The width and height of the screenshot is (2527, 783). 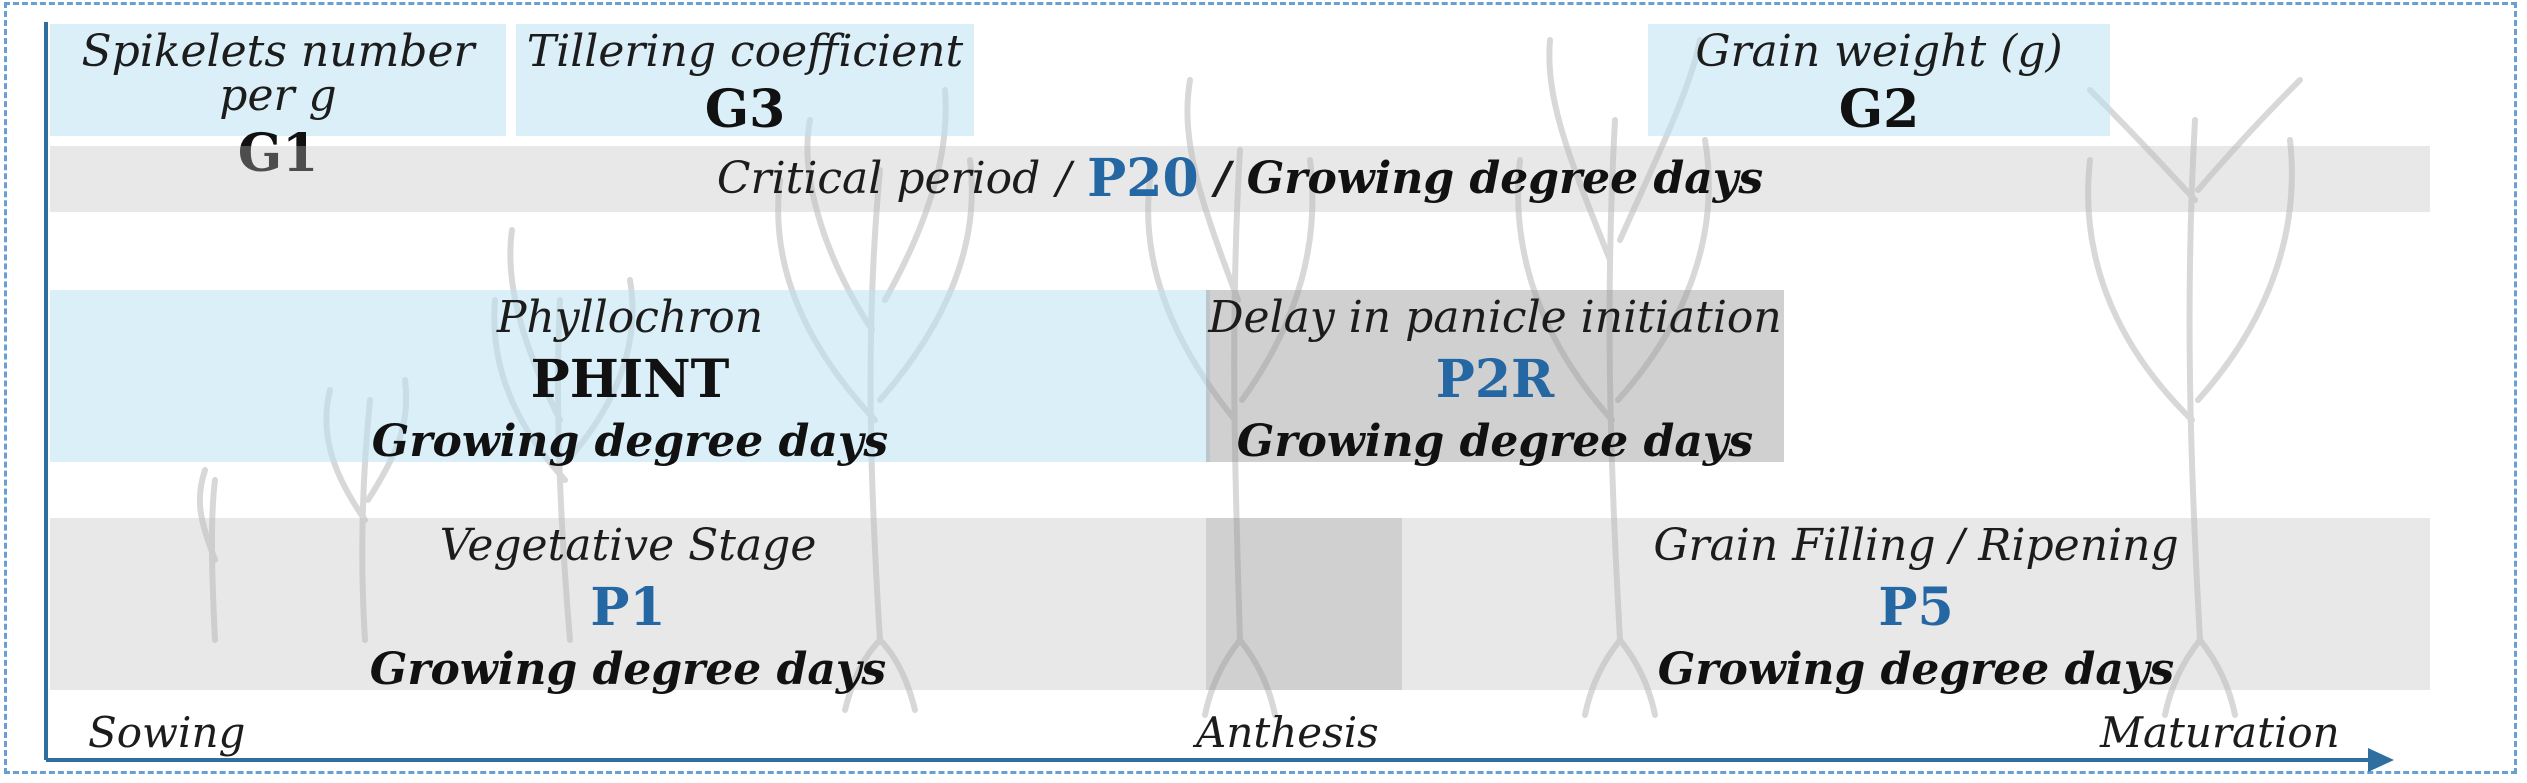 What do you see at coordinates (1064, 178) in the screenshot?
I see `critical-period-sep-1: /` at bounding box center [1064, 178].